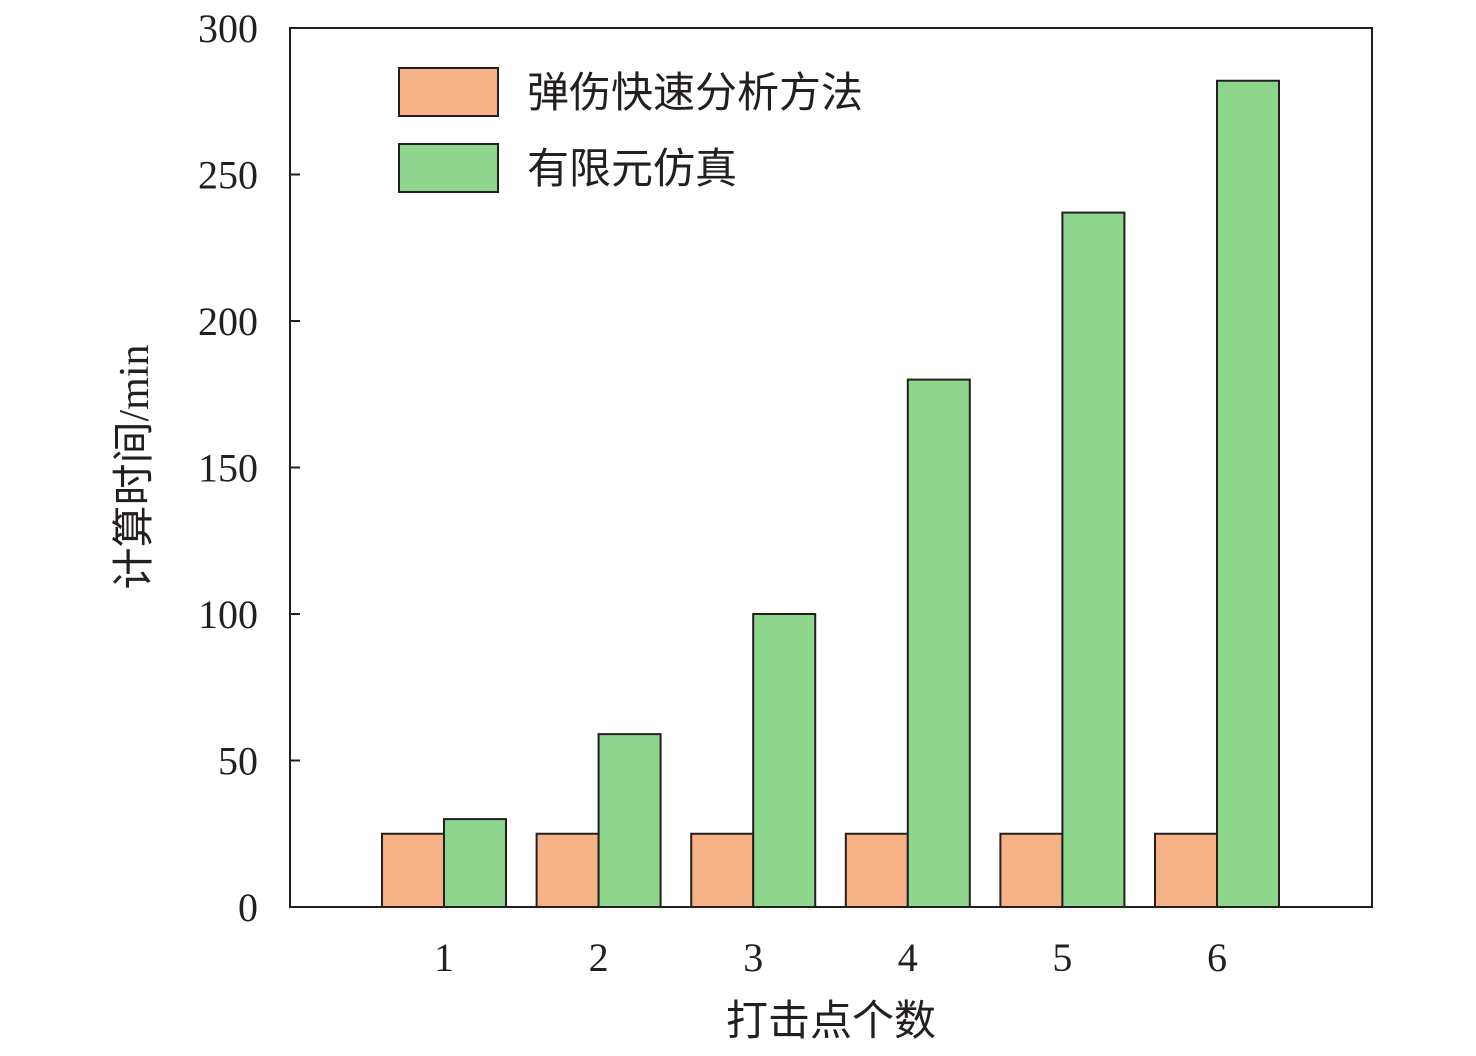  Describe the element at coordinates (228, 321) in the screenshot. I see `y-tick-label-200: 200` at that location.